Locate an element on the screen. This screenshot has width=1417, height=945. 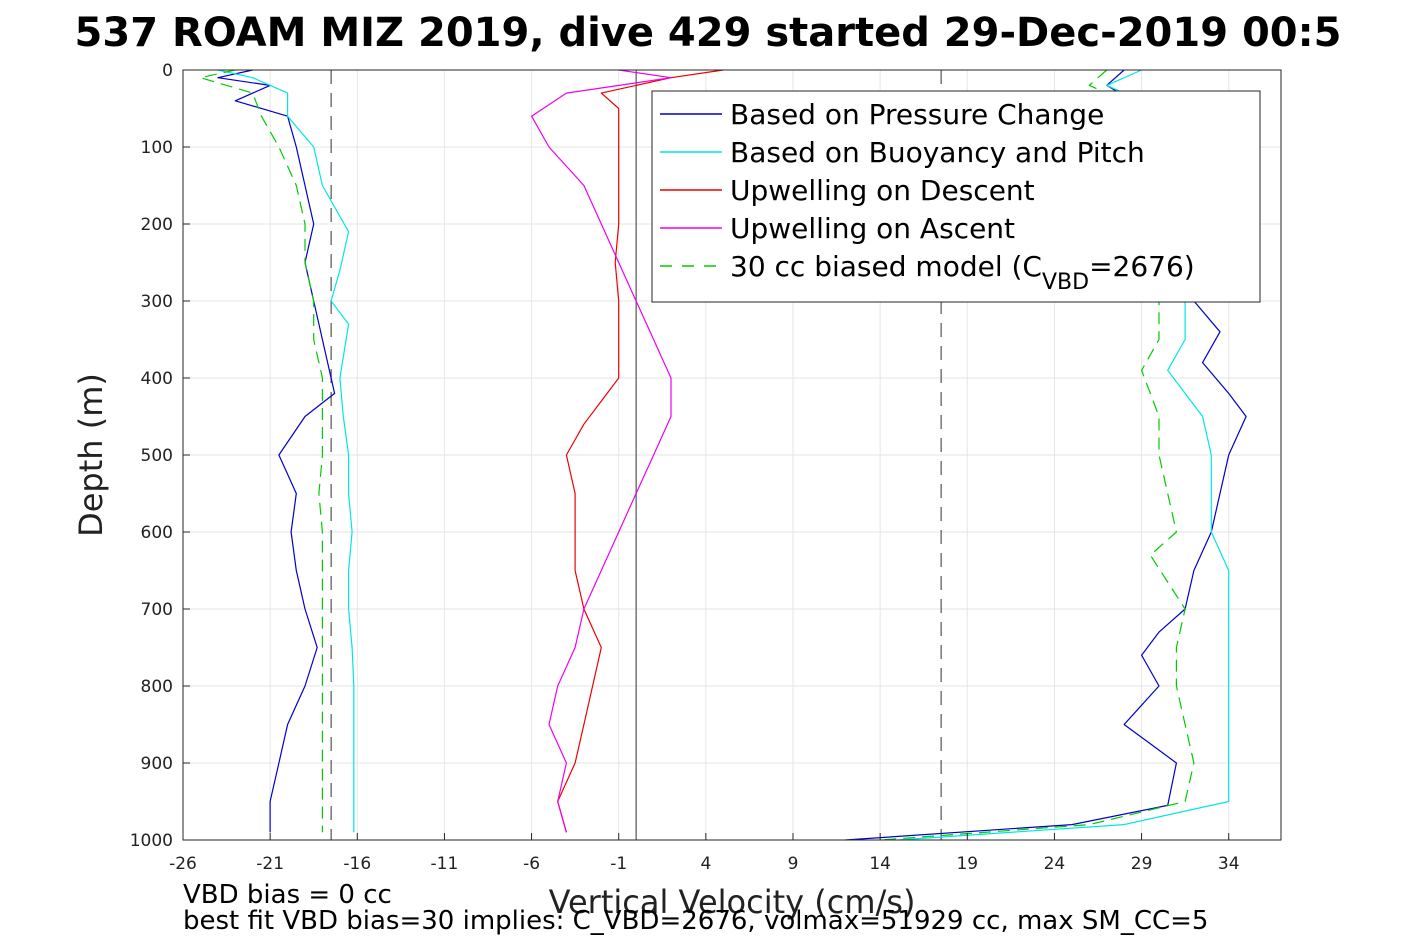
x-axis-label: Vertical Velocity (cm/s) is located at coordinates (732, 902).